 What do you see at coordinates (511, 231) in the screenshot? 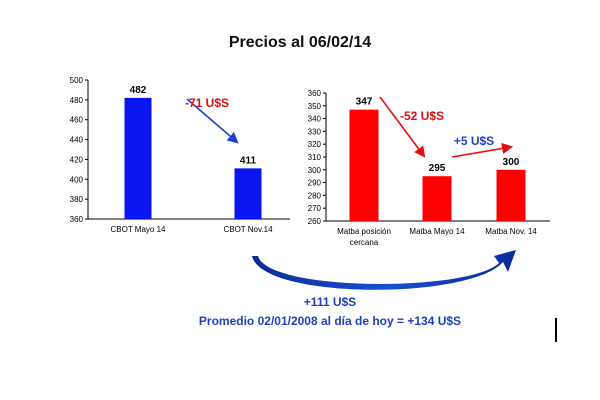
I see `x-tick-label: Matba Nov. 14` at bounding box center [511, 231].